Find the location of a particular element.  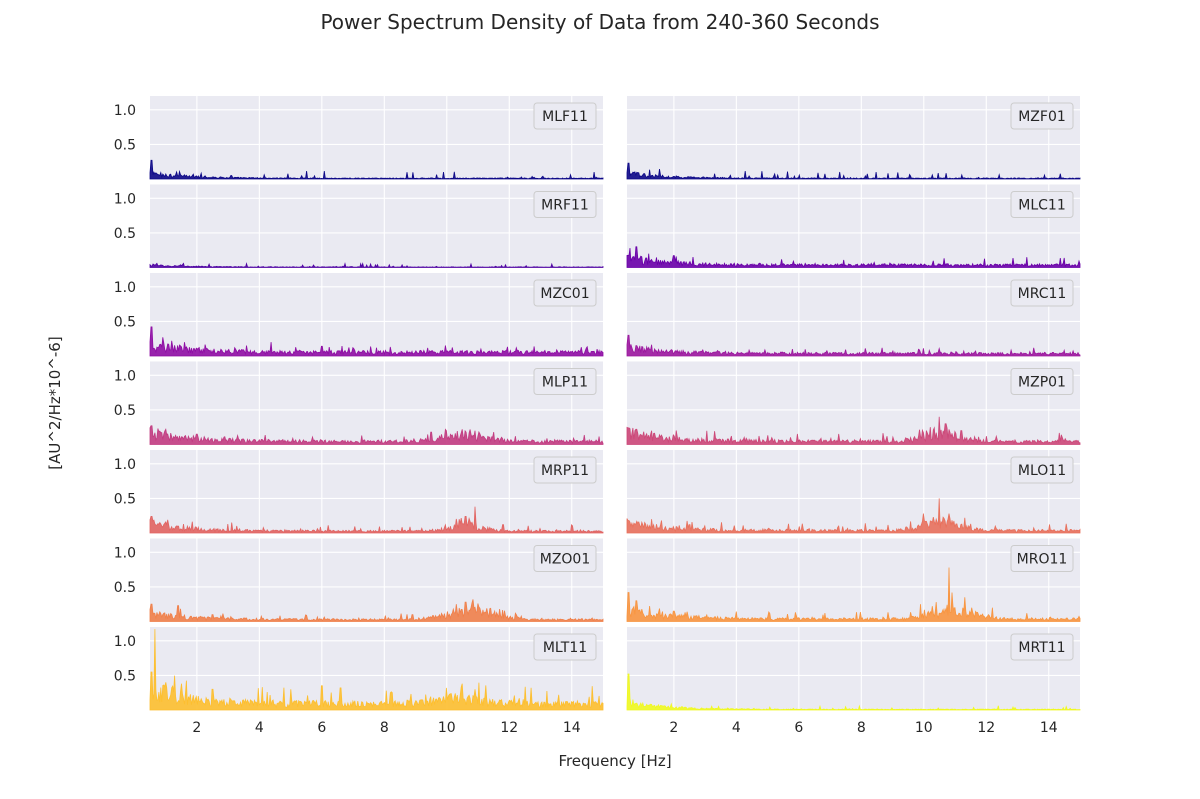

legend-label: MLC11 is located at coordinates (1041, 206).